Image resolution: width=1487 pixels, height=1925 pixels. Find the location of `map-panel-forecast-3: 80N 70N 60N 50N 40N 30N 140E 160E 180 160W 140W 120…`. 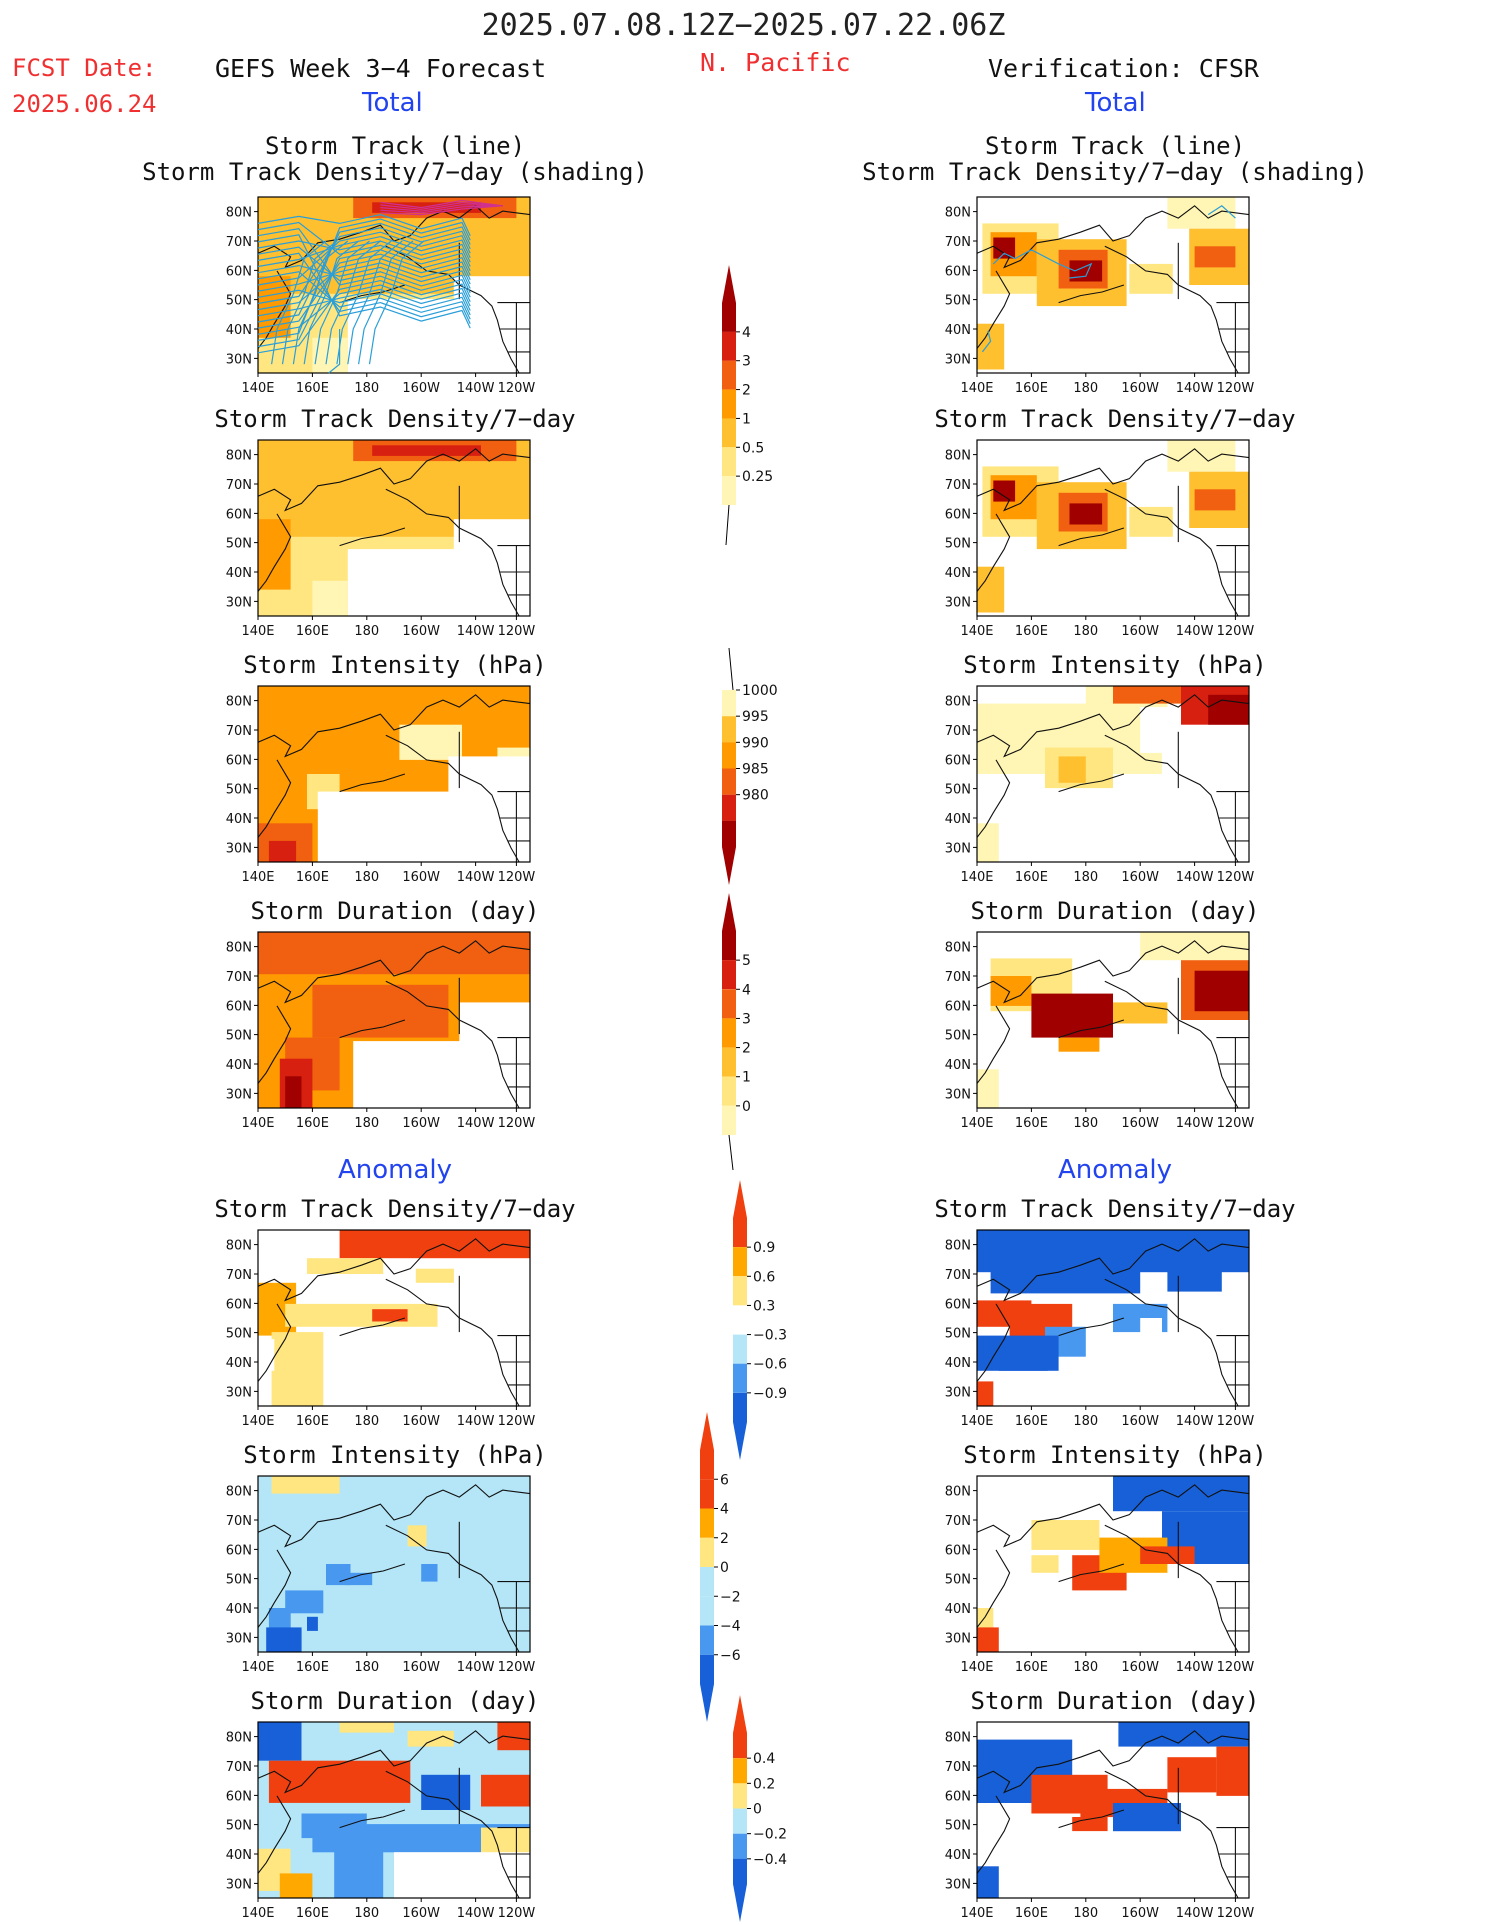

map-panel-forecast-3: 80N 70N 60N 50N 40N 30N 140E 160E 180 160W 140W 120… is located at coordinates (381, 1031).